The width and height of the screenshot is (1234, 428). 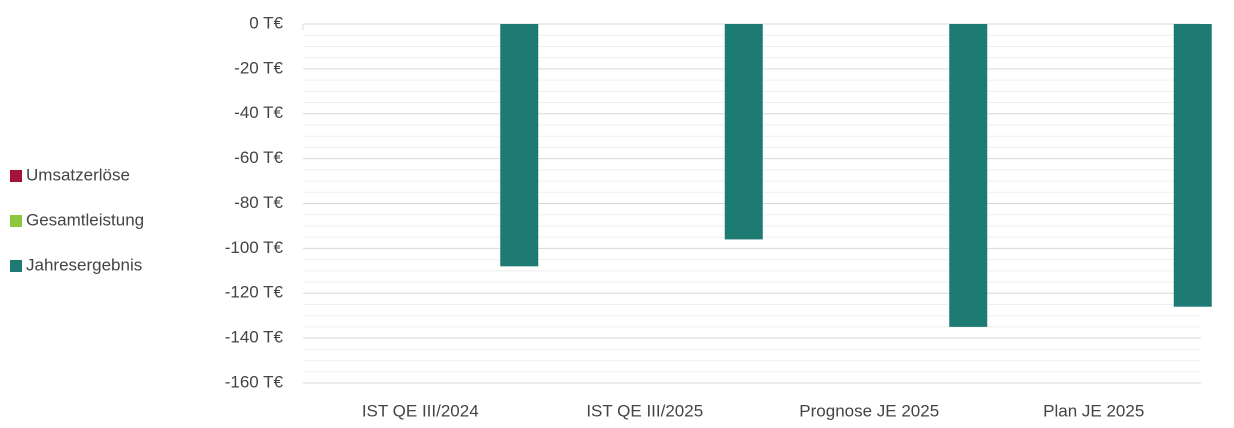 I want to click on x-tick-label: Prognose JE 2025, so click(x=869, y=410).